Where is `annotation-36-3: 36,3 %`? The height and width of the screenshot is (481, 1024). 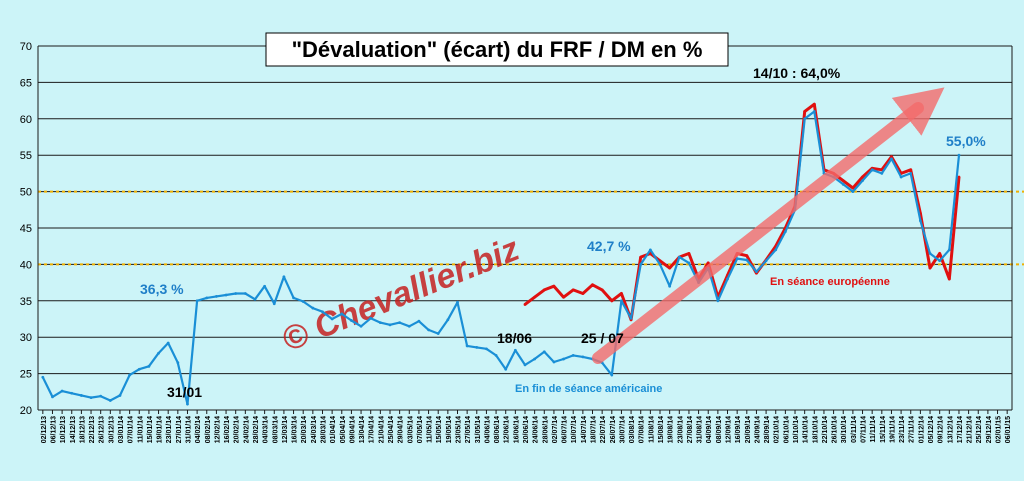 annotation-36-3: 36,3 % is located at coordinates (162, 289).